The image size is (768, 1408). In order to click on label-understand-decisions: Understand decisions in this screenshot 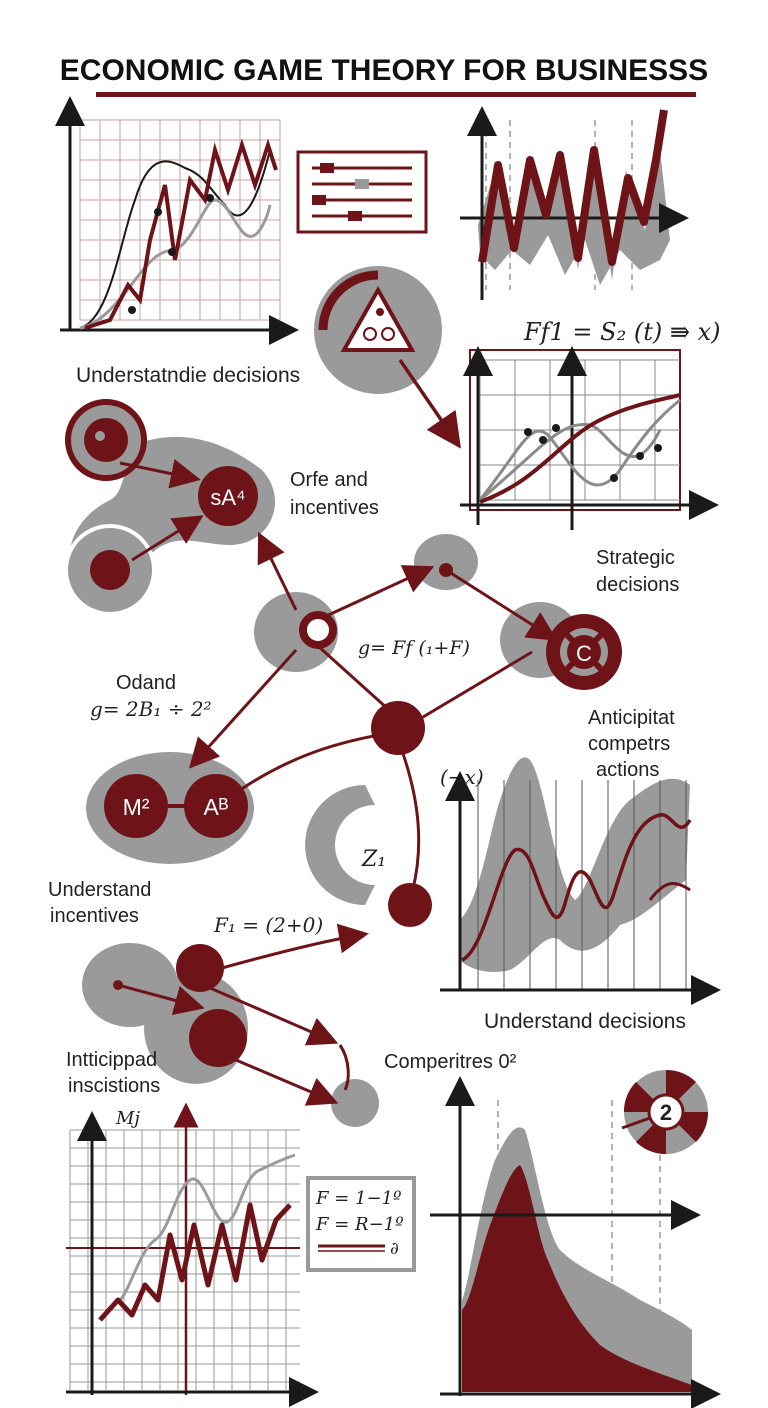, I will do `click(585, 1021)`.